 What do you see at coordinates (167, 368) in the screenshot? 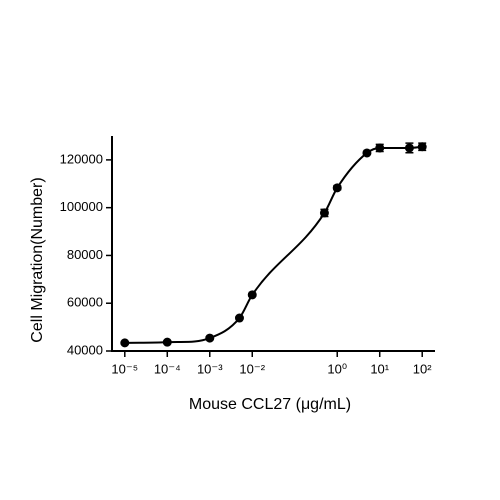
I see `x-tick-label: 10⁻⁴` at bounding box center [167, 368].